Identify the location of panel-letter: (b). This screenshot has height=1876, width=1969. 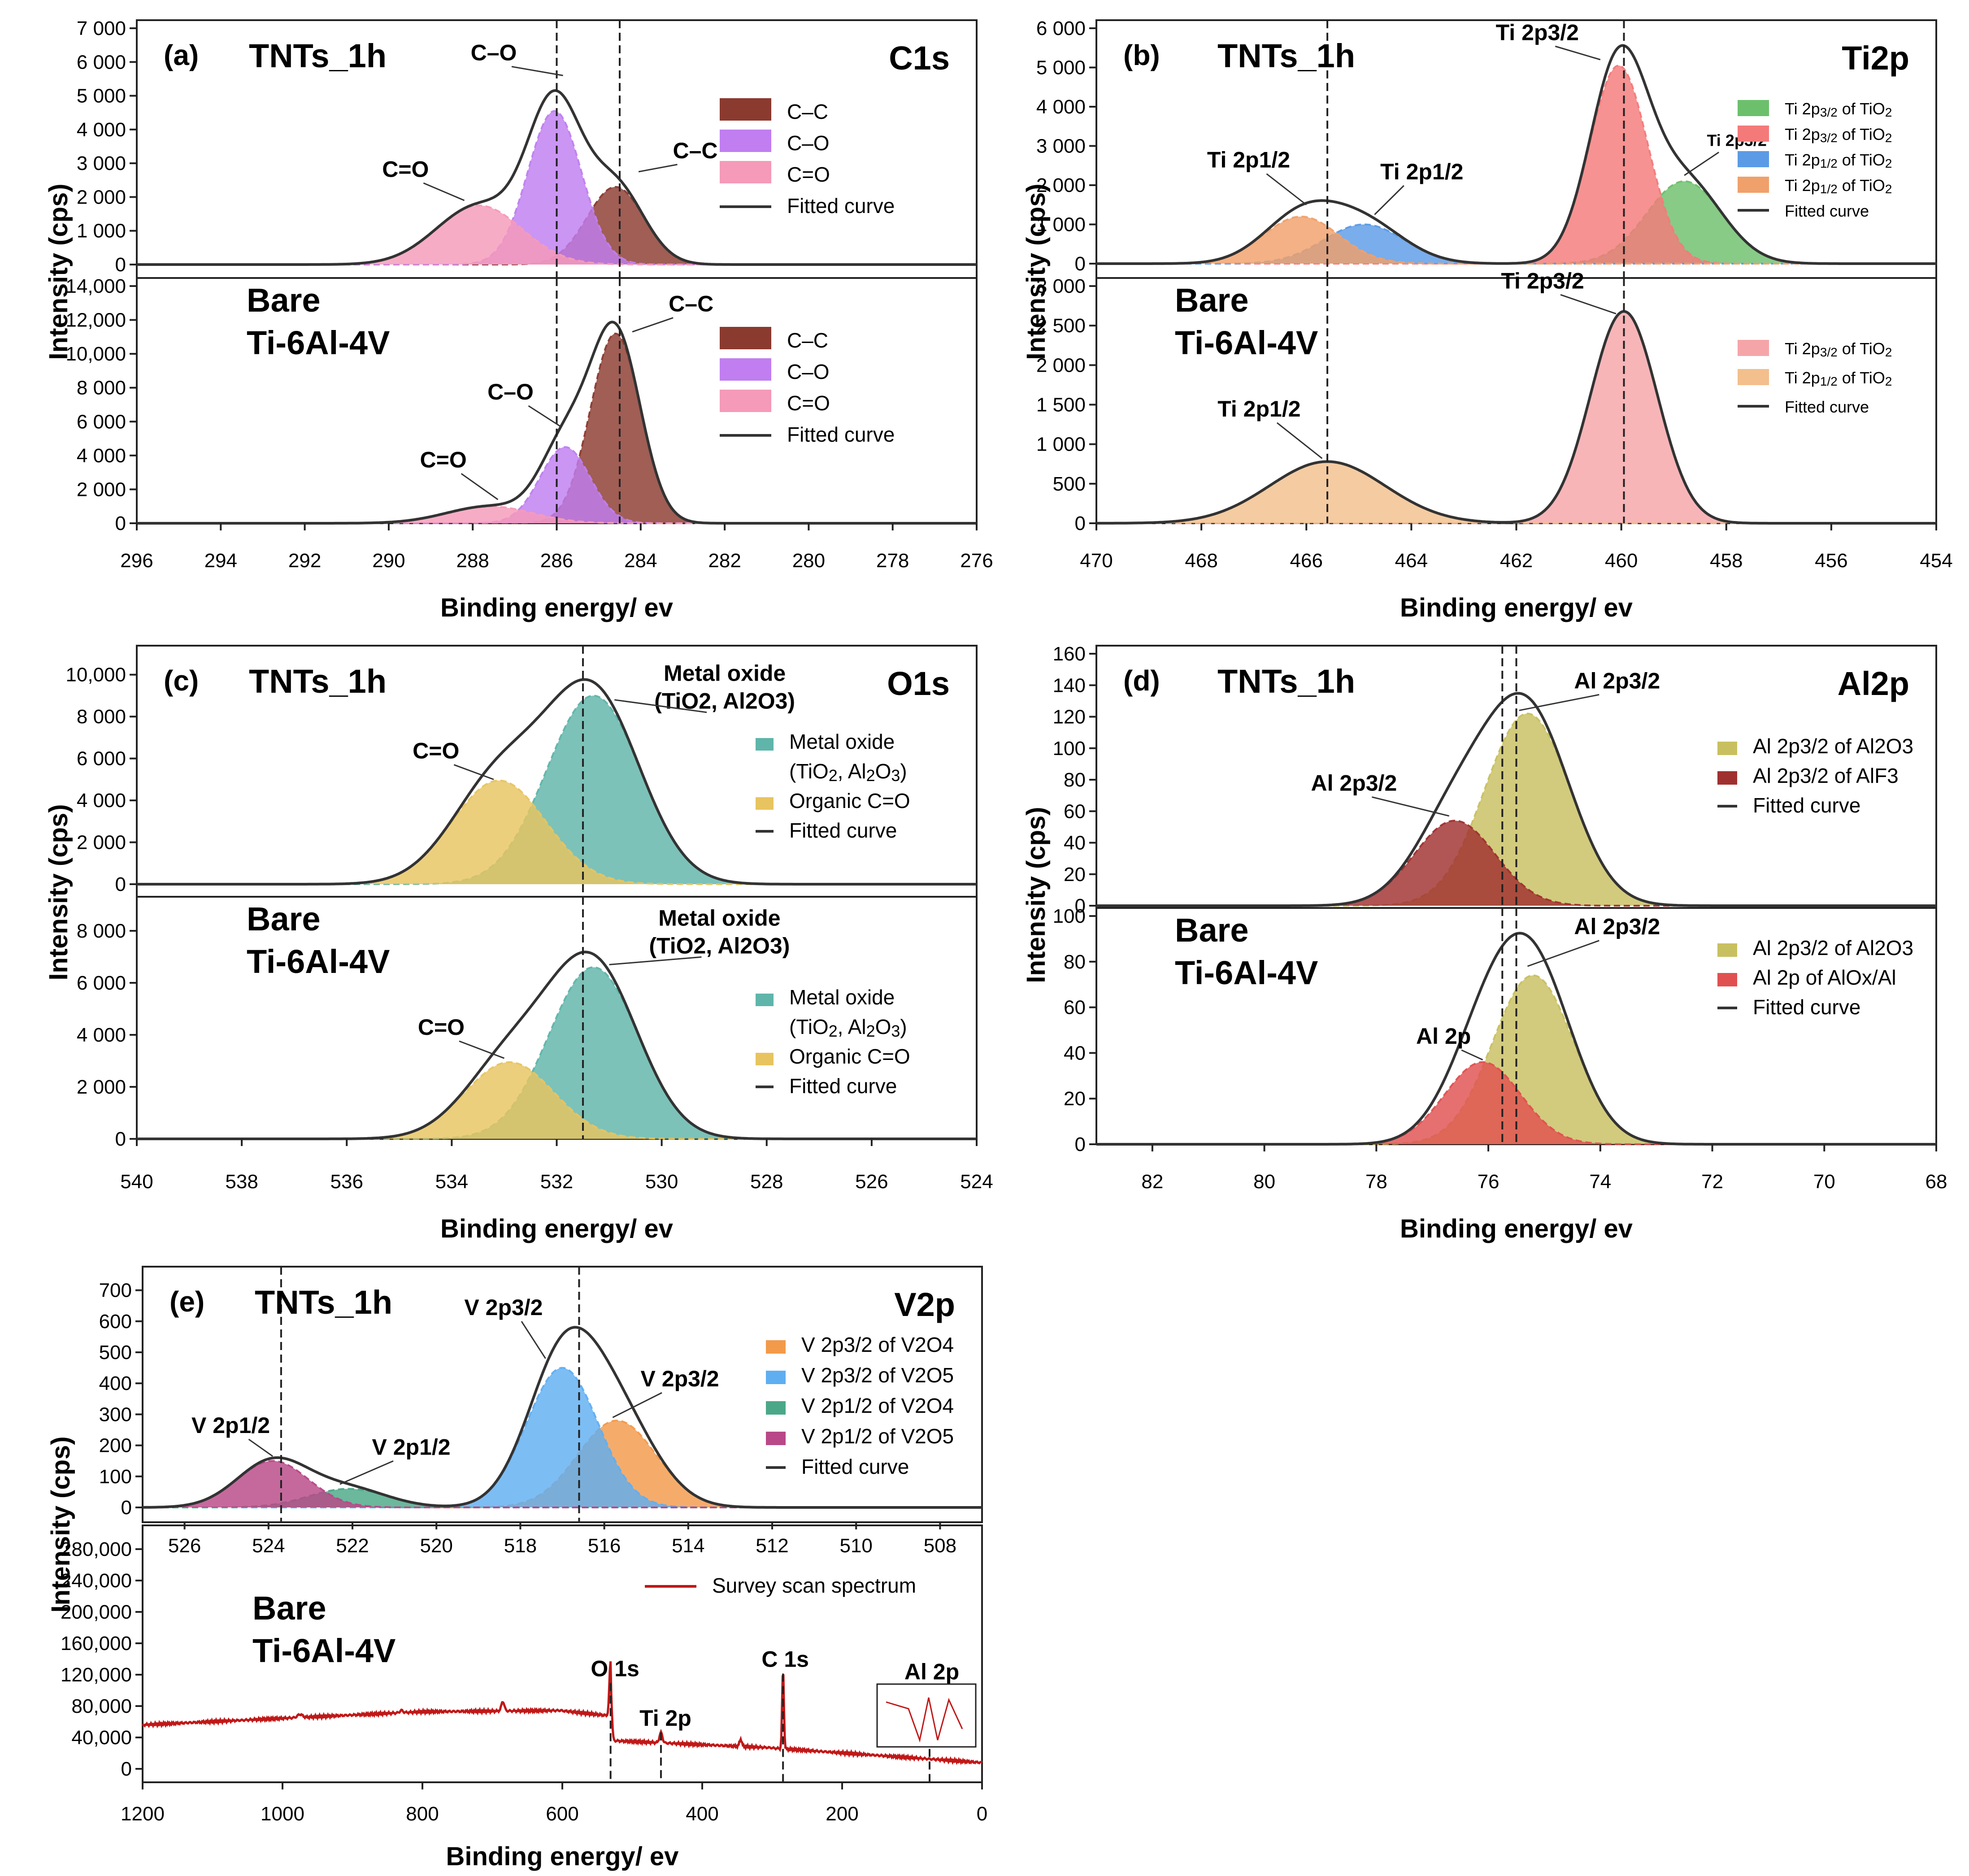
(1141, 55).